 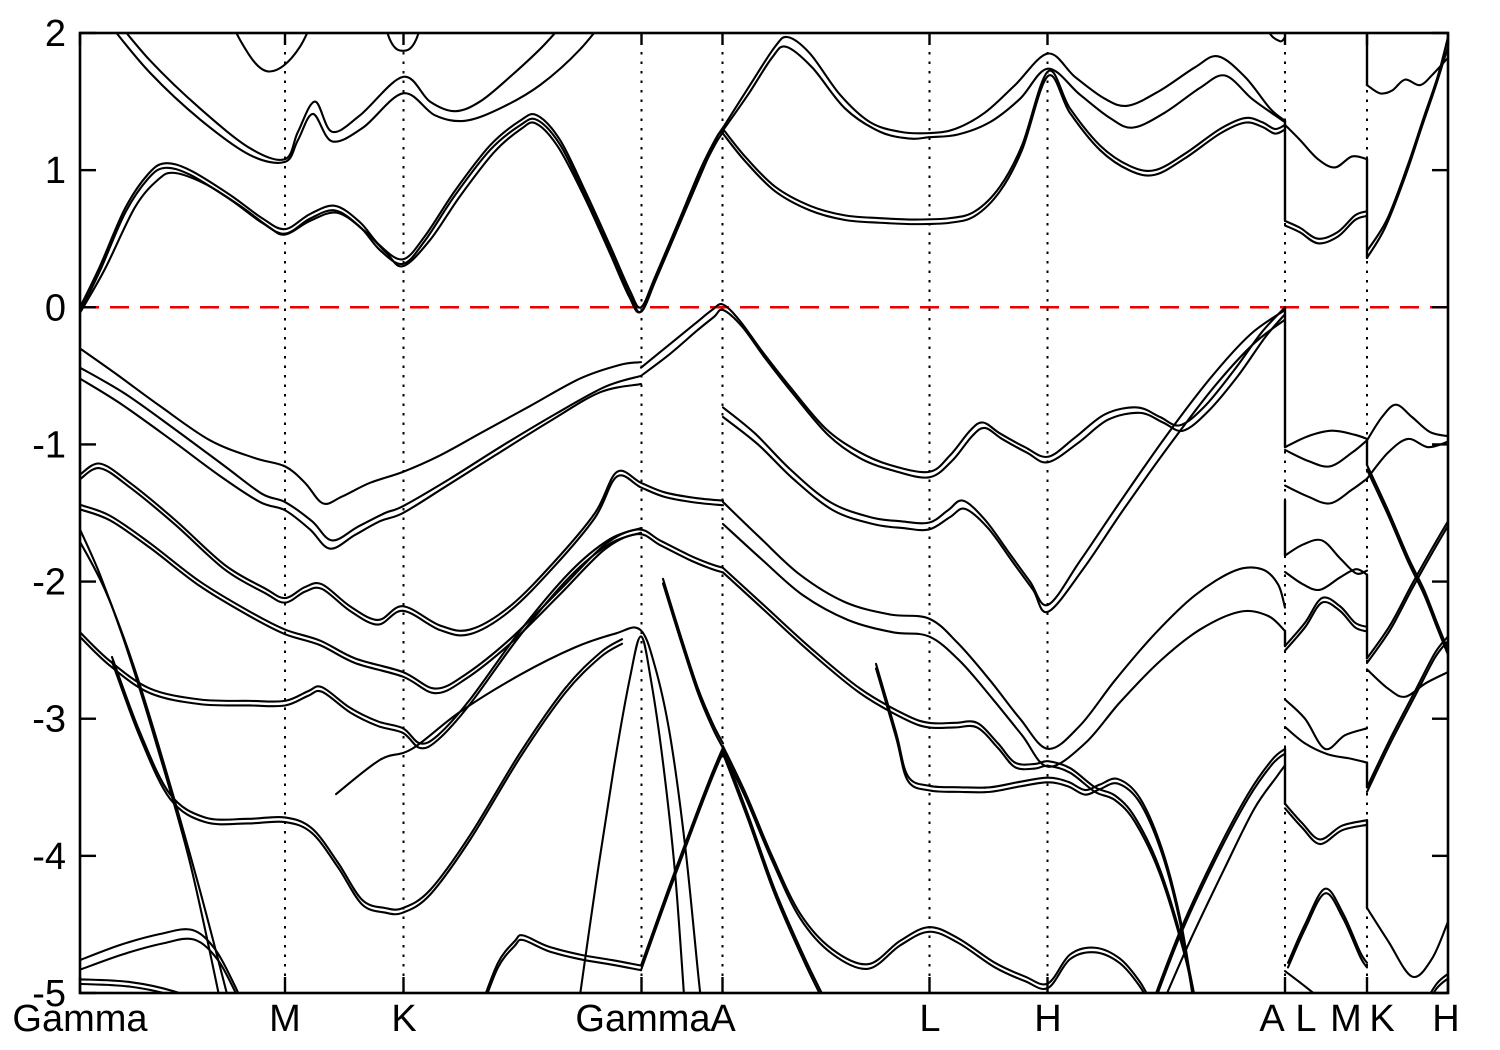 What do you see at coordinates (55, 308) in the screenshot?
I see `y-tick-label: 0` at bounding box center [55, 308].